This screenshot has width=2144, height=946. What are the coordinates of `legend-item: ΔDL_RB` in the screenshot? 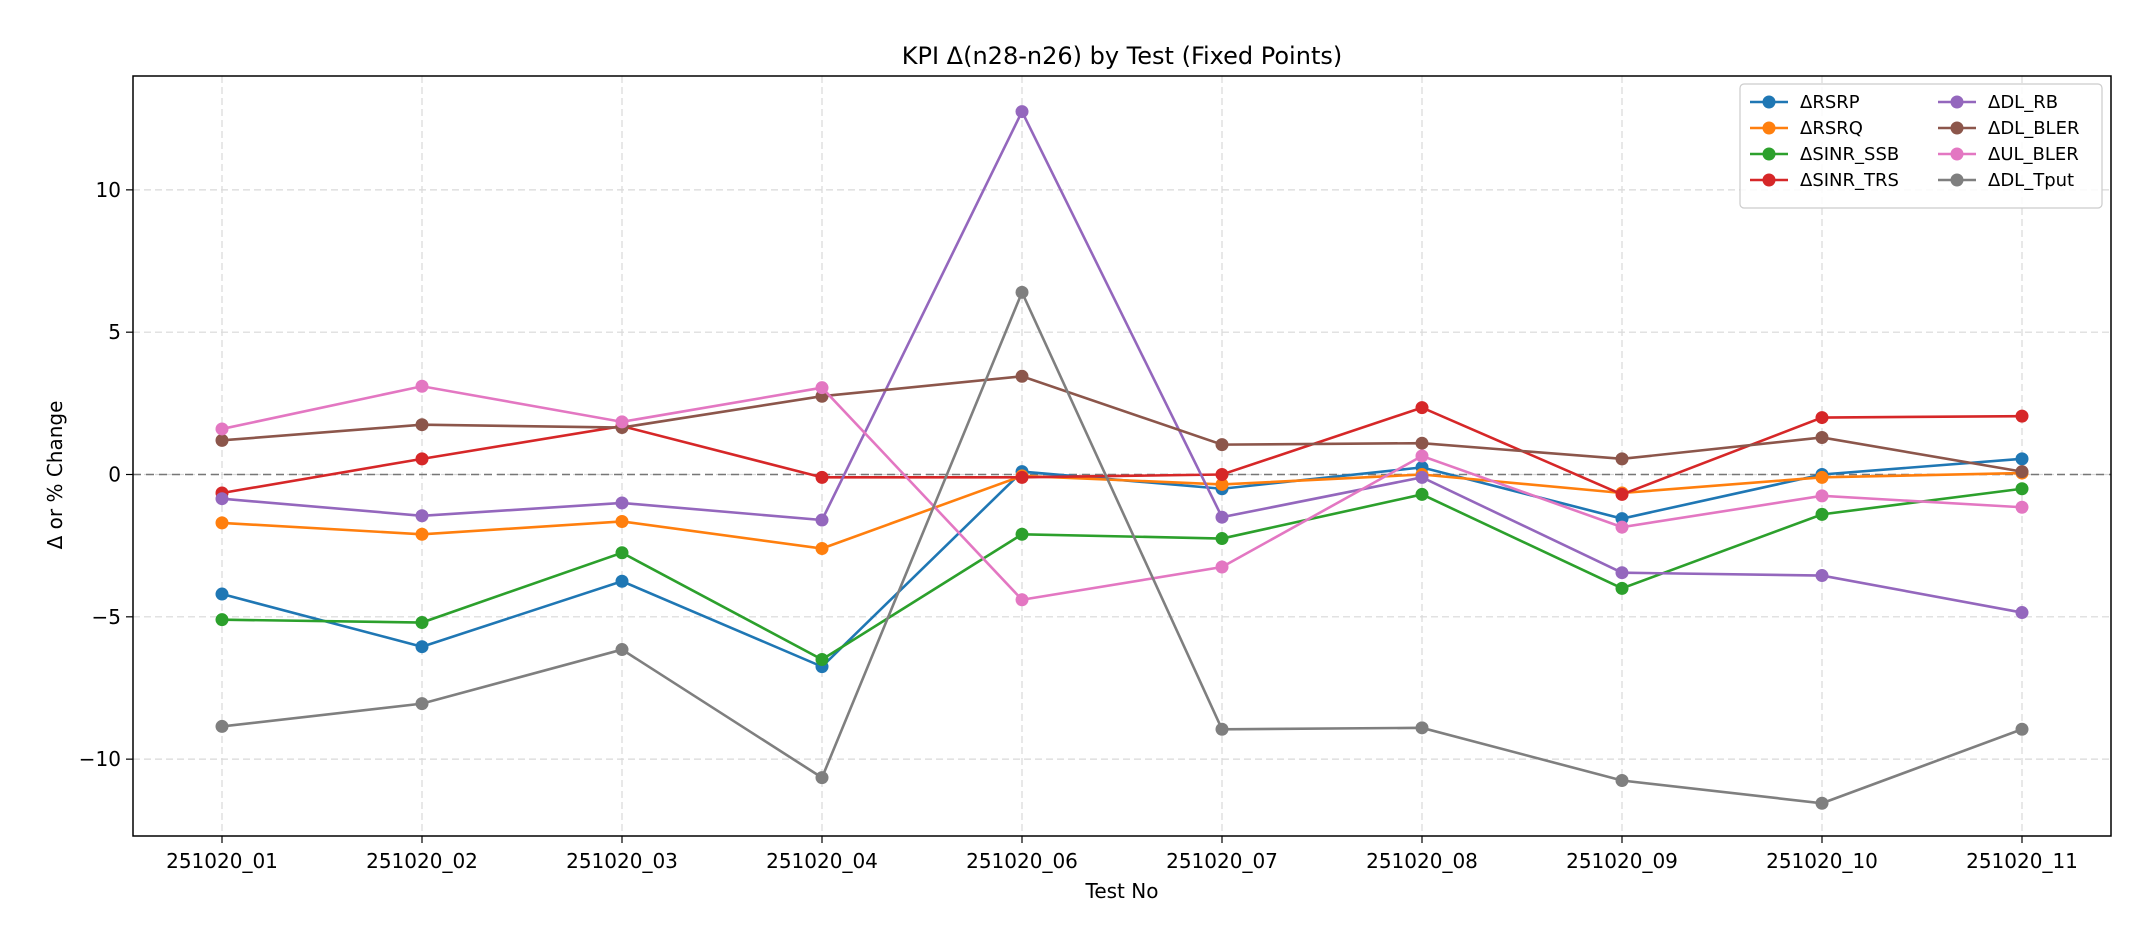 It's located at (1998, 102).